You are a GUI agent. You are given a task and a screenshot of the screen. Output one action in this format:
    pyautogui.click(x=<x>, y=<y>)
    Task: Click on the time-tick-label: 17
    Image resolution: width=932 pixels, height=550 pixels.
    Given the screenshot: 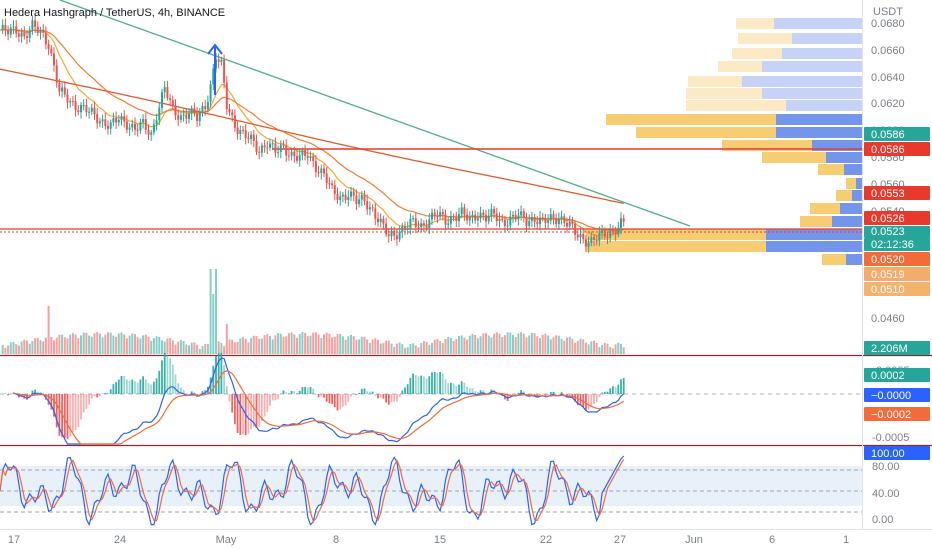 What is the action you would take?
    pyautogui.click(x=14, y=540)
    